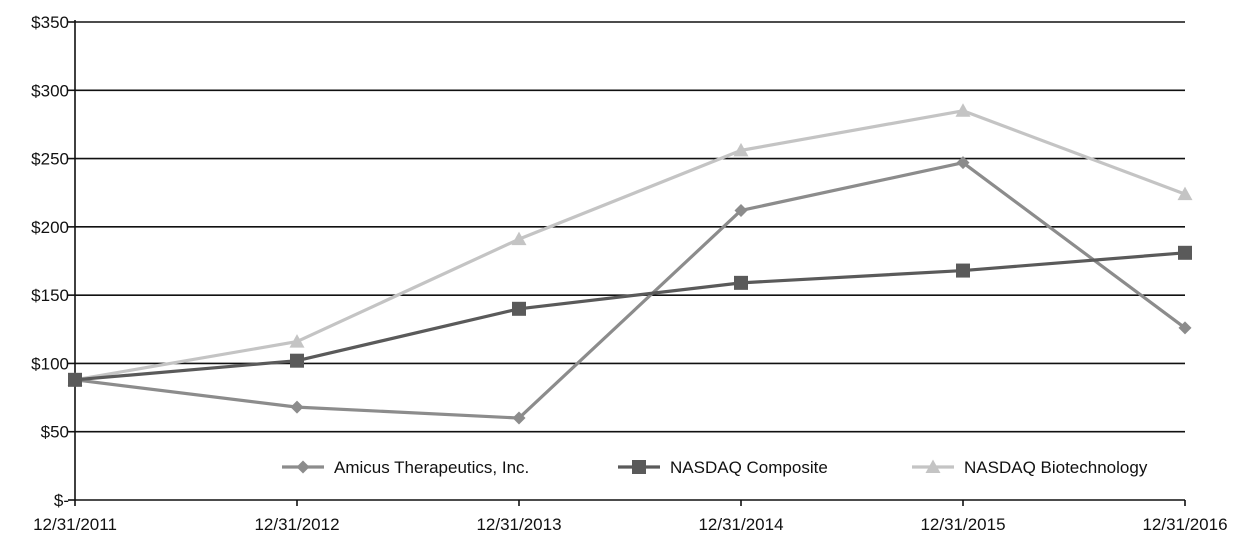 This screenshot has height=542, width=1240. Describe the element at coordinates (303, 467) in the screenshot. I see `legend-marker-diamond` at that location.